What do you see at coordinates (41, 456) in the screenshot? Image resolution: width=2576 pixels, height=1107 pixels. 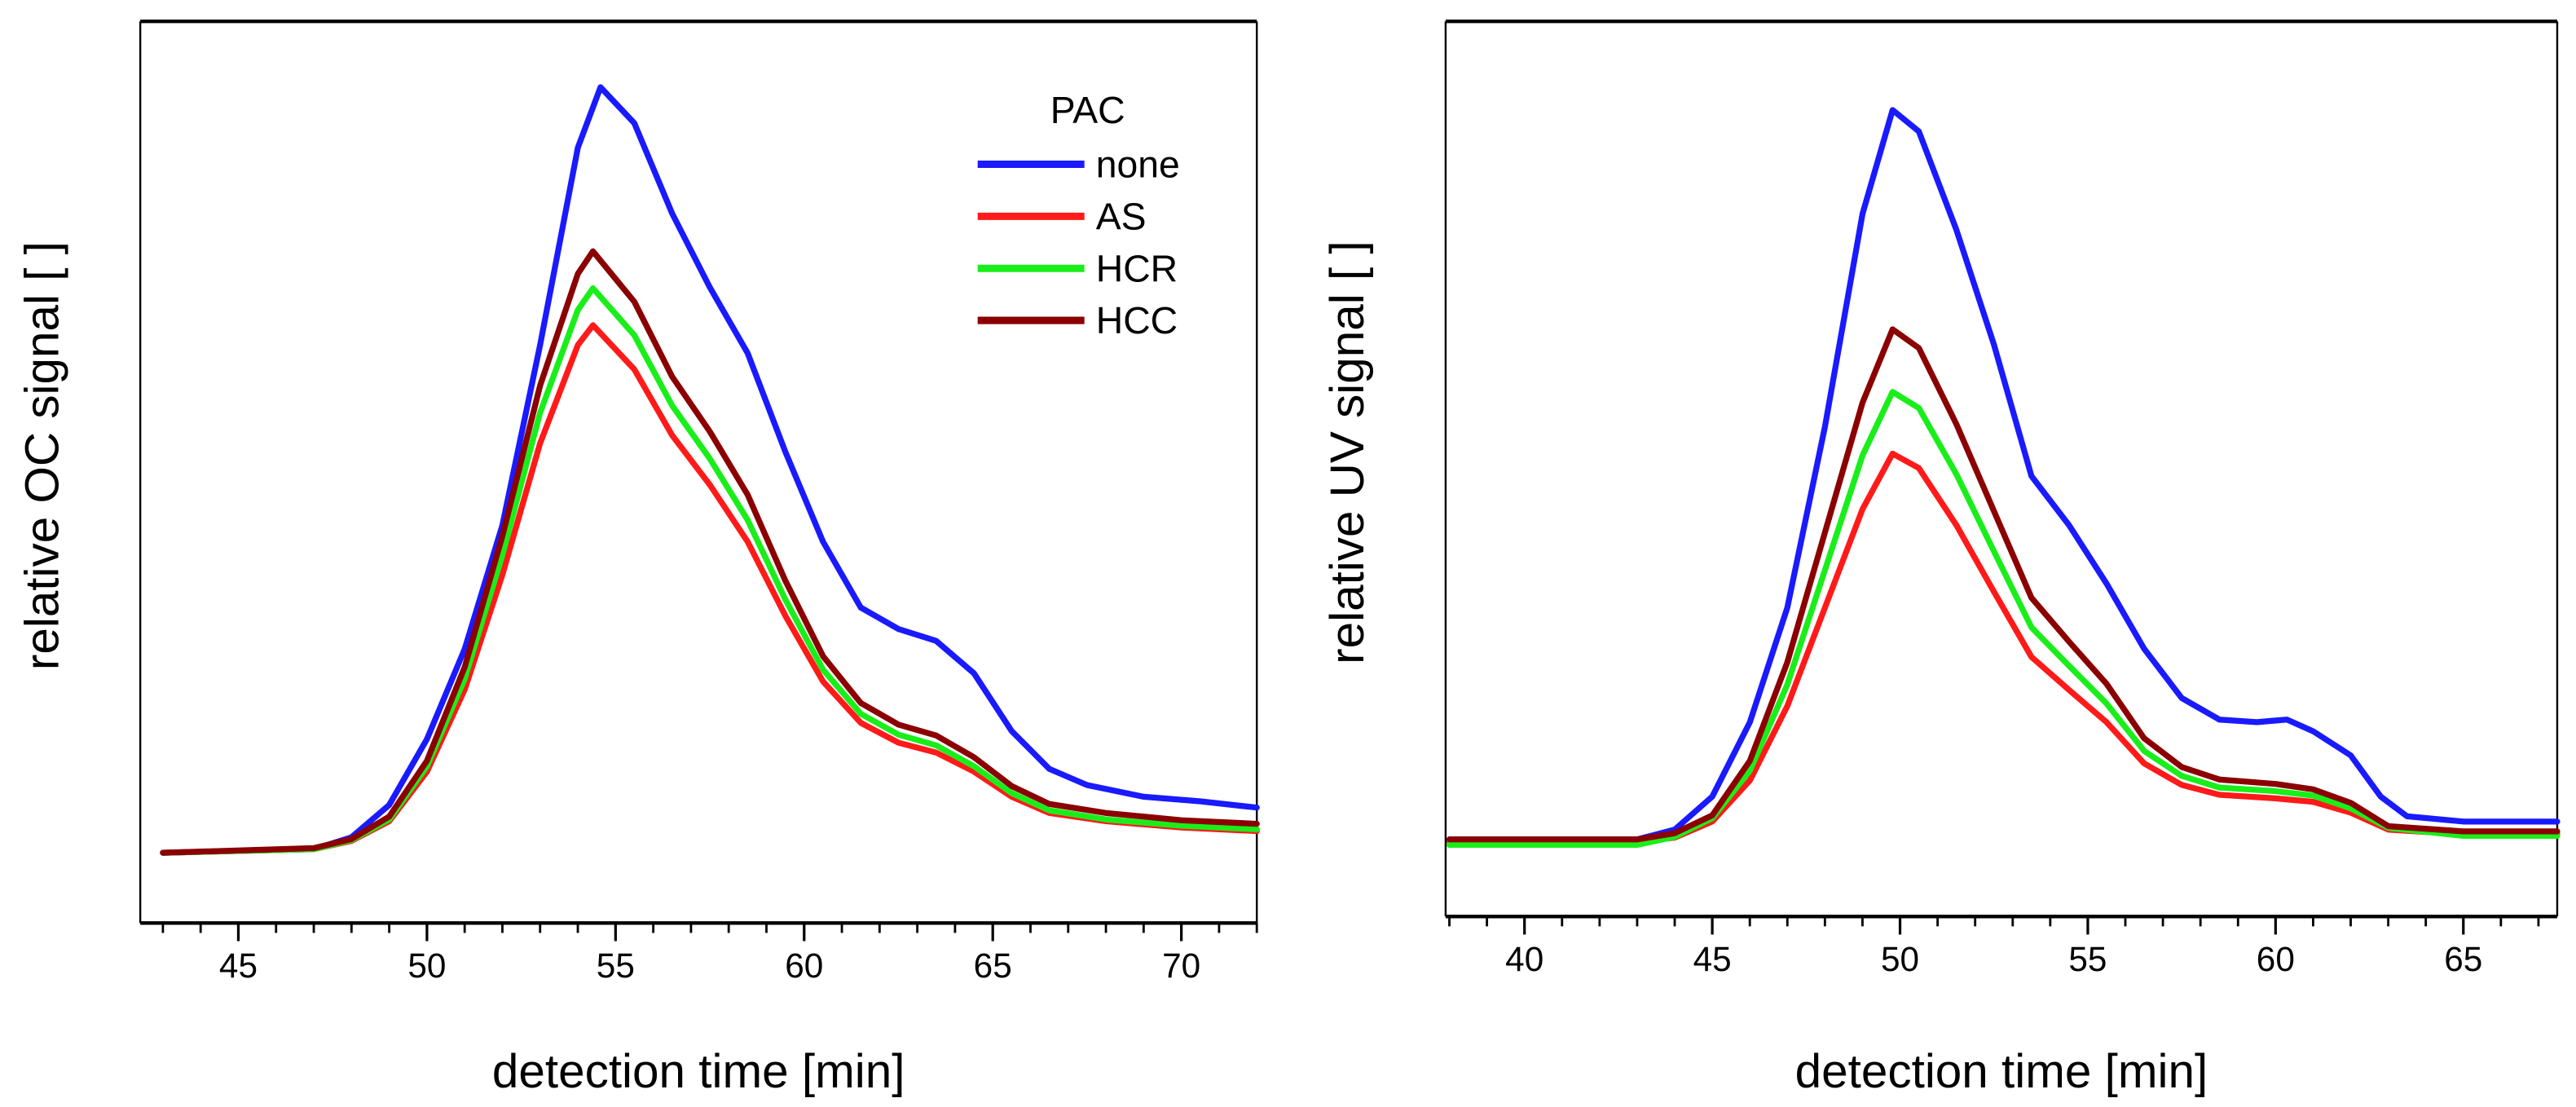 I see `y-axis-label: relative OC signal [ ]` at bounding box center [41, 456].